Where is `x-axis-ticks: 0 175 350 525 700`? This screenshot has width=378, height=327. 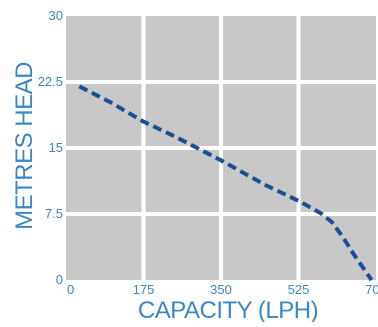
x-axis-ticks: 0 175 350 525 700 is located at coordinates (222, 289).